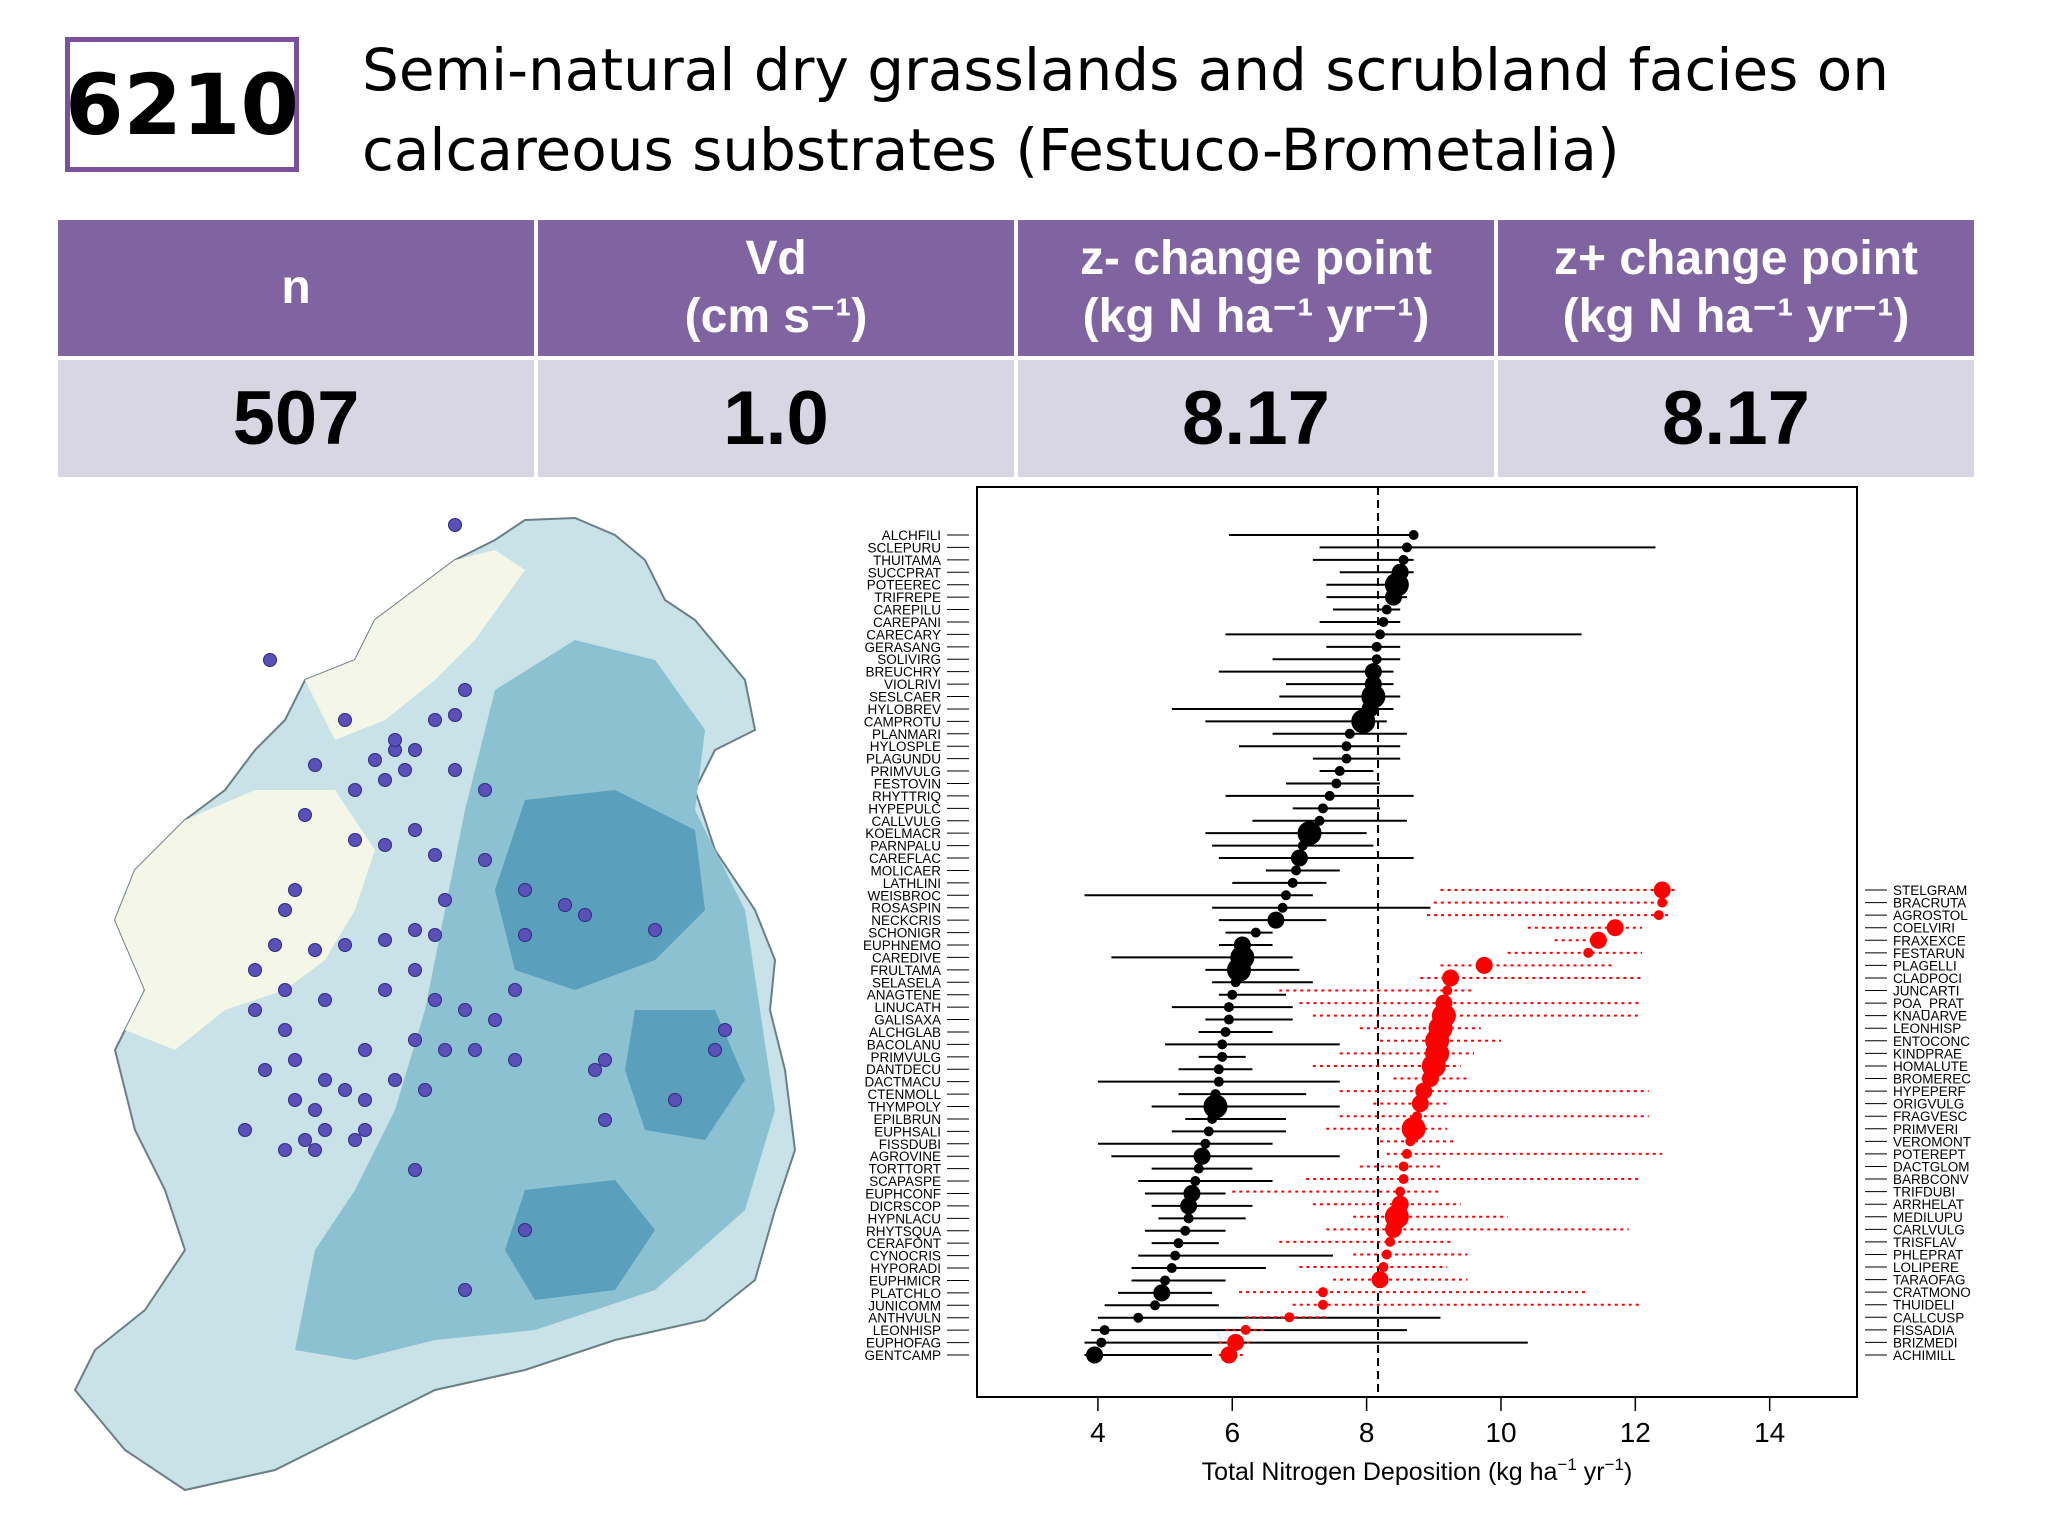  What do you see at coordinates (902, 721) in the screenshot?
I see `decreaser-label: CAMPROTU` at bounding box center [902, 721].